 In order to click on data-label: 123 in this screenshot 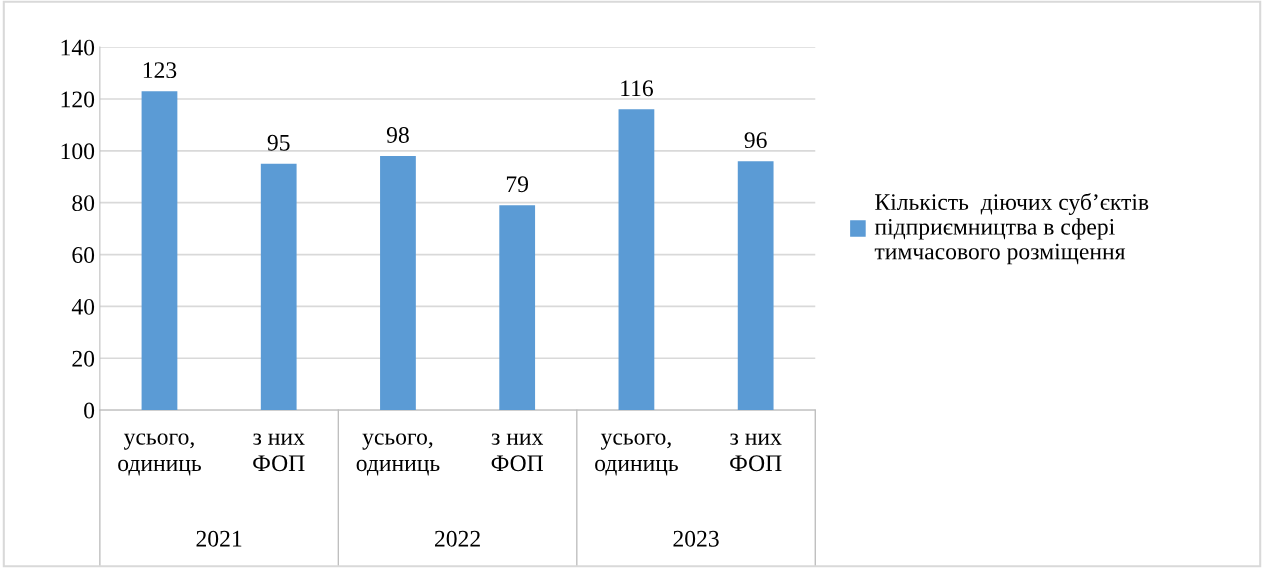, I will do `click(160, 70)`.